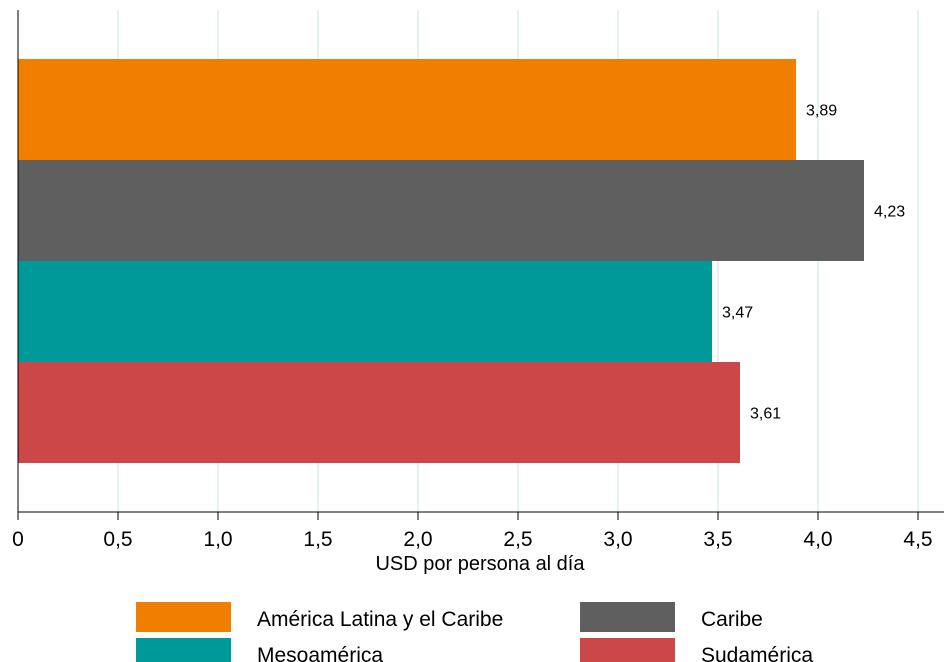 The width and height of the screenshot is (944, 662). What do you see at coordinates (817, 539) in the screenshot?
I see `x-tick-label: 4,0` at bounding box center [817, 539].